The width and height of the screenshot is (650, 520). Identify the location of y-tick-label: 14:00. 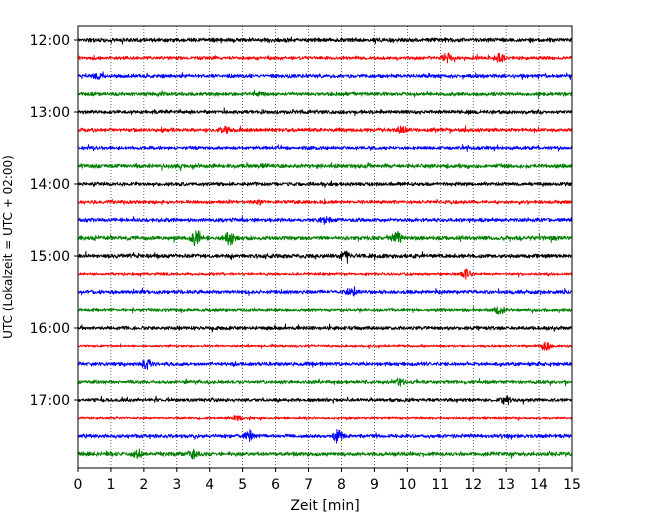
(50, 185).